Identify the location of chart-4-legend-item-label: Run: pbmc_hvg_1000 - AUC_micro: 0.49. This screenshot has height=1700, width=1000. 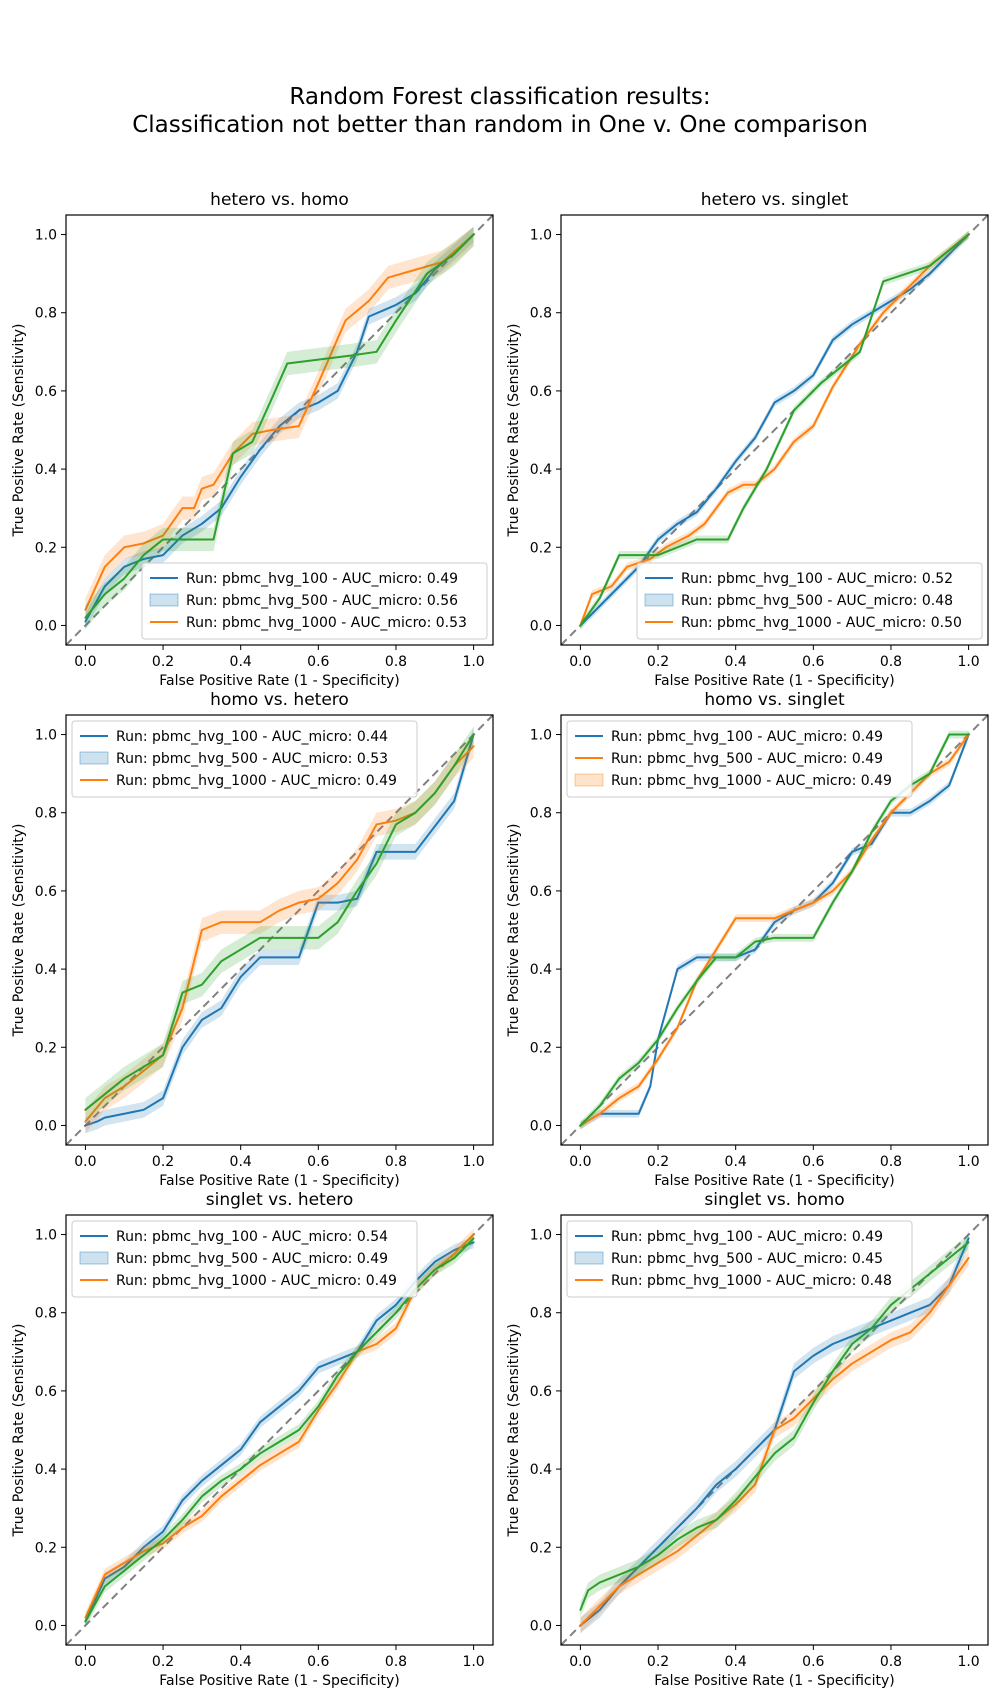
(751, 781).